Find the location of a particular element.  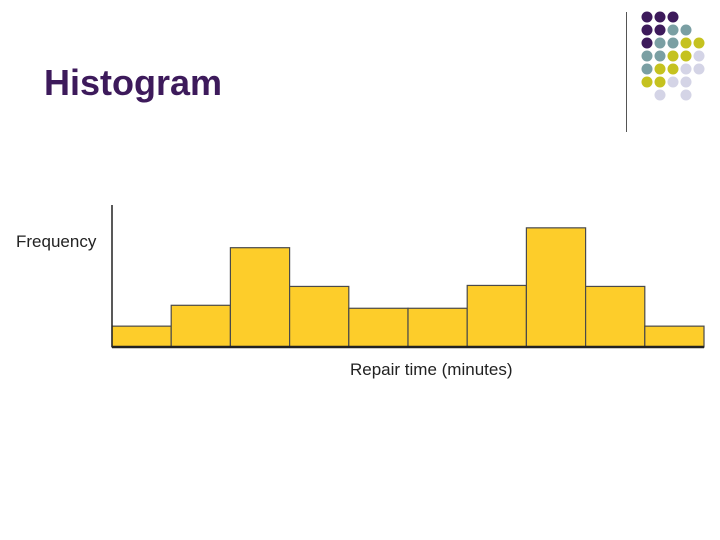

slide-title: Histogram is located at coordinates (133, 82).